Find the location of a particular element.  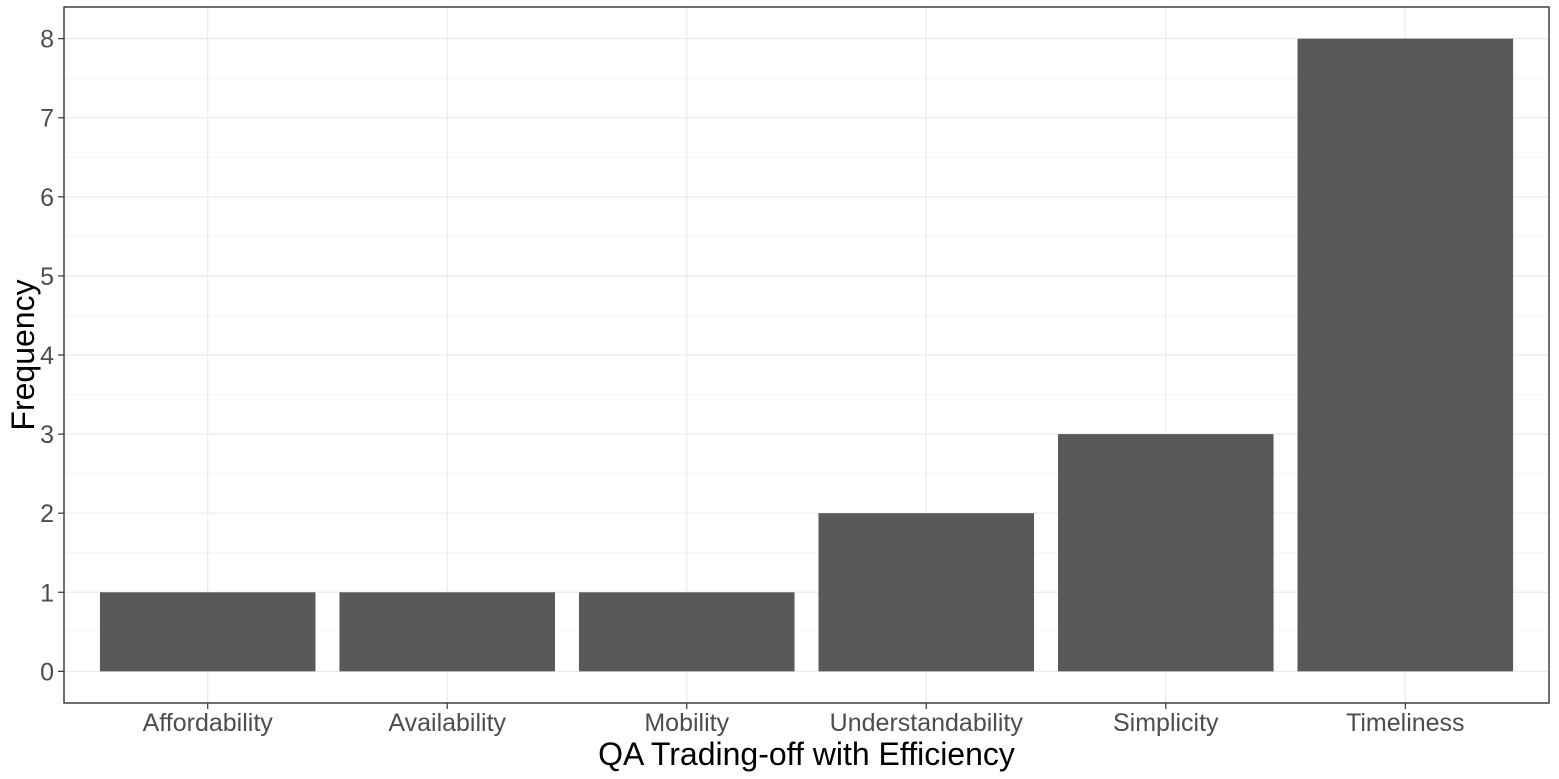

y-tick-label: 3 is located at coordinates (47, 435).